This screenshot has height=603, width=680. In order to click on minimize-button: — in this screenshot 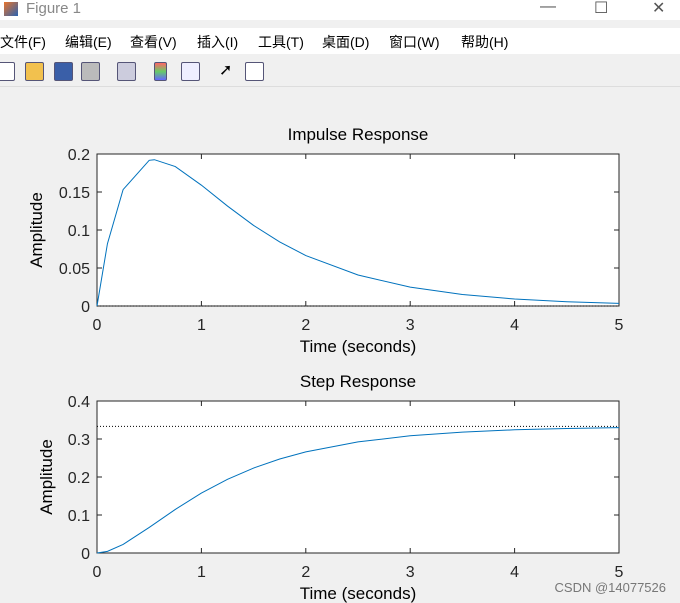, I will do `click(548, 7)`.